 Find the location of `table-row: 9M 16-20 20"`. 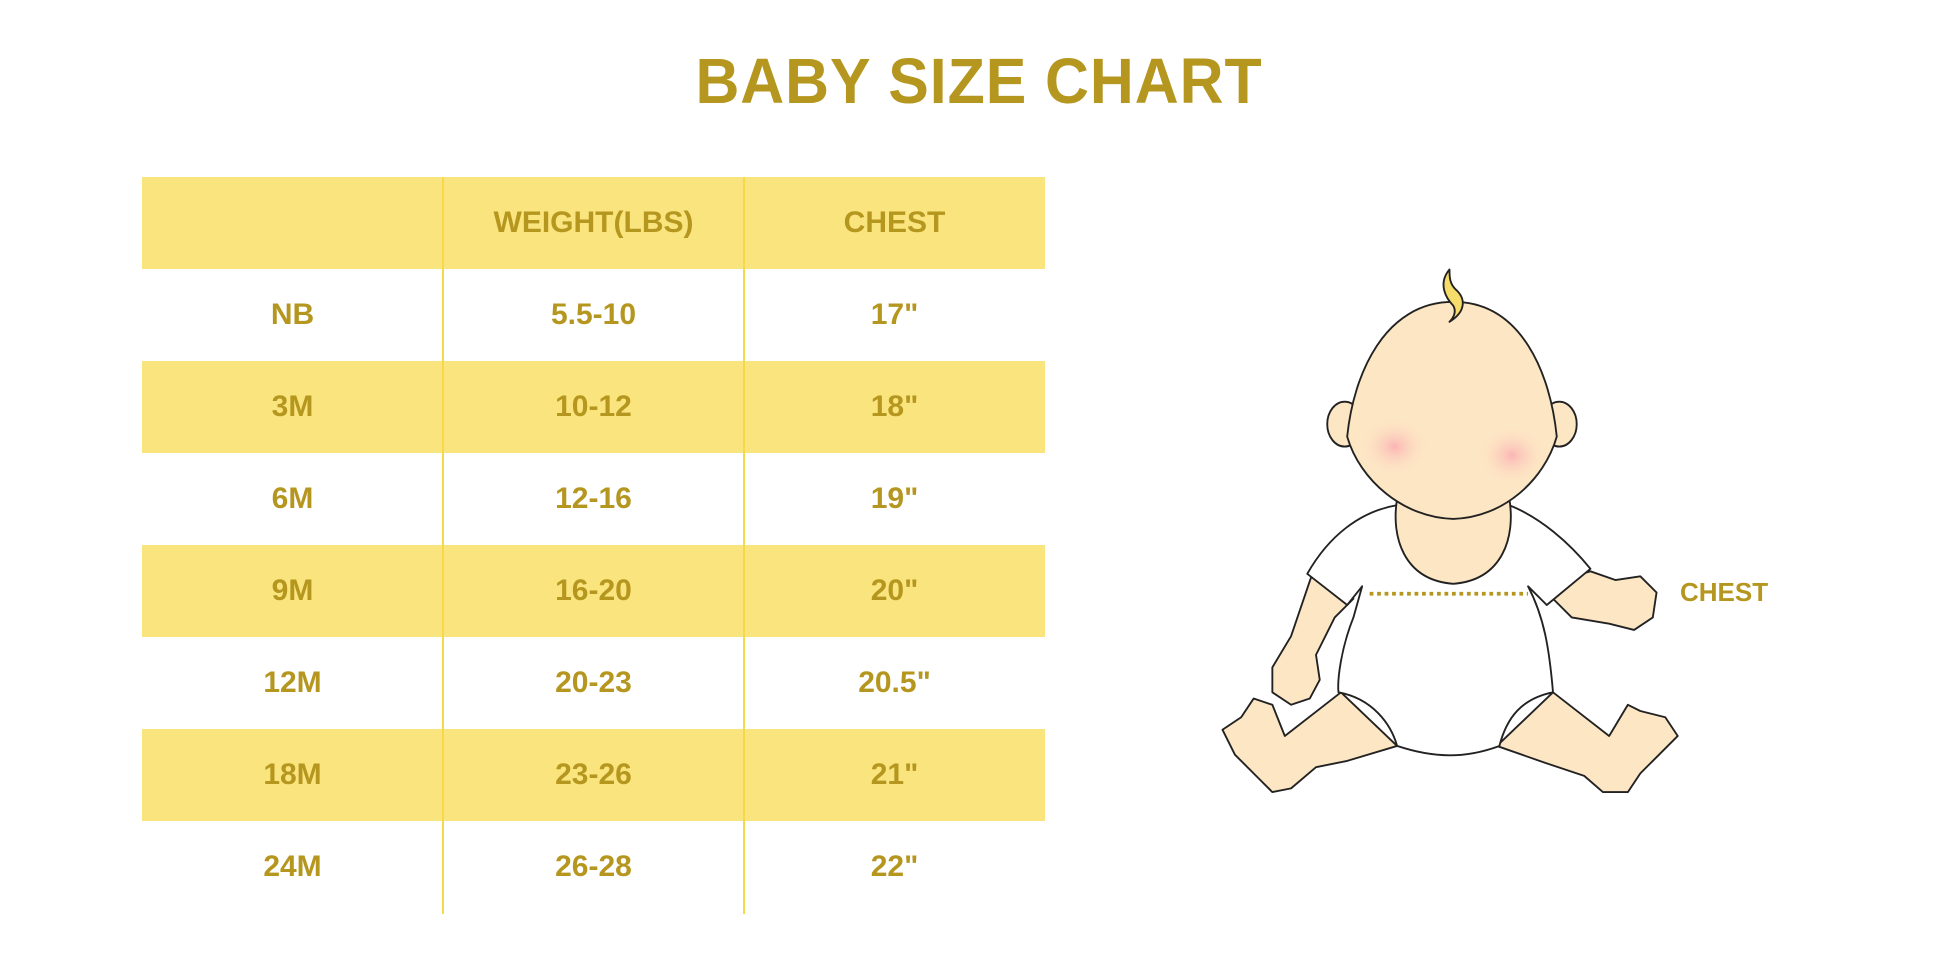

table-row: 9M 16-20 20" is located at coordinates (593, 591).